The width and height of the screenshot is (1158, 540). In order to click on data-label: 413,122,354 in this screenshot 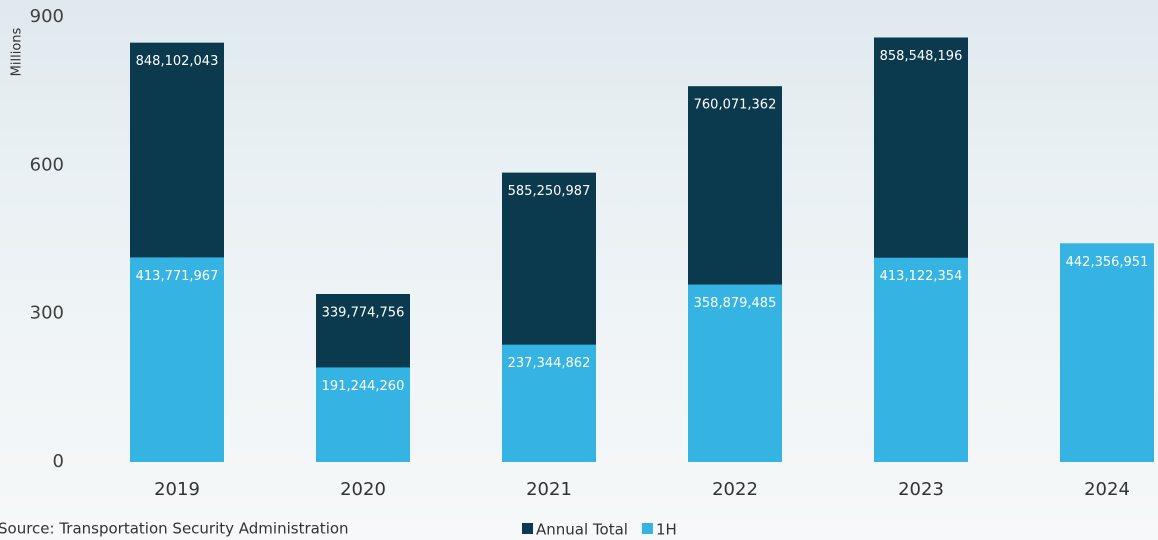, I will do `click(921, 276)`.